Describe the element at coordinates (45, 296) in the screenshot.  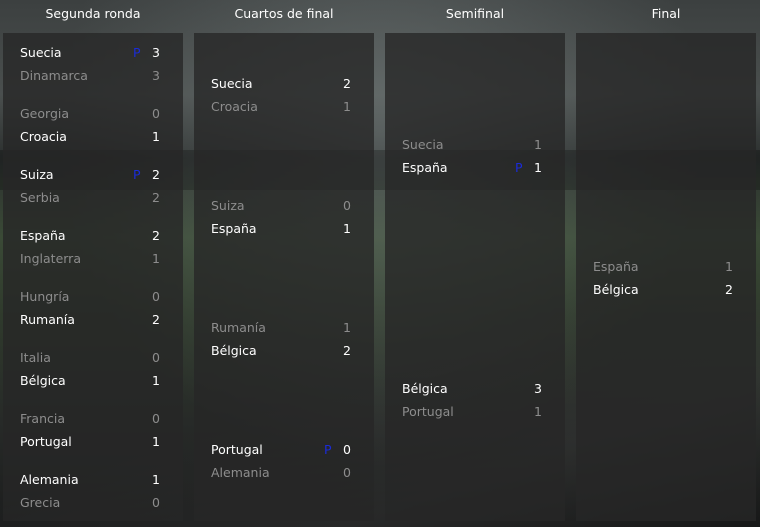
I see `team-name: Hungría` at that location.